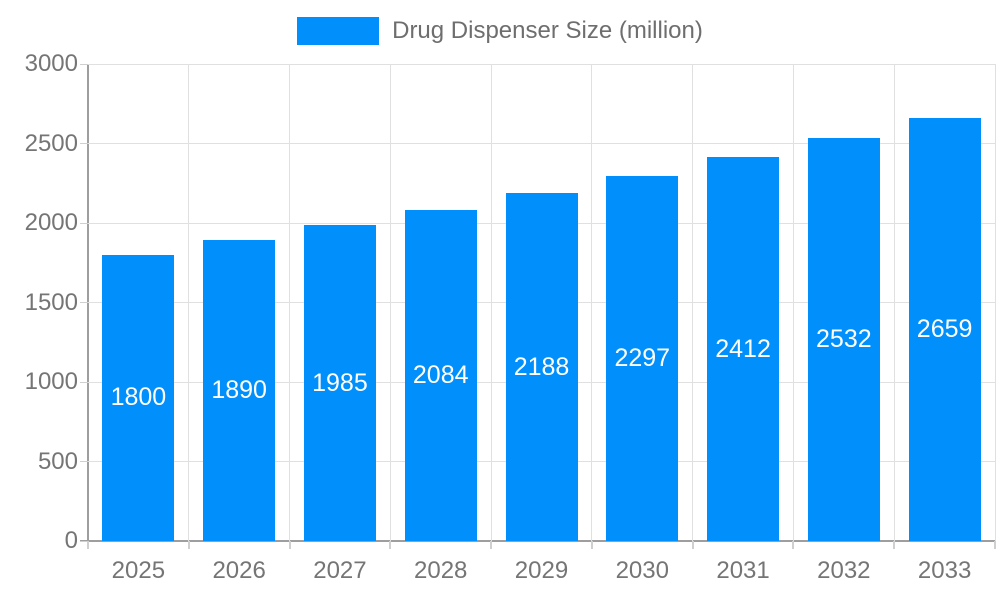 This screenshot has width=1000, height=600. What do you see at coordinates (944, 570) in the screenshot?
I see `x-axis-tick-label: 2033` at bounding box center [944, 570].